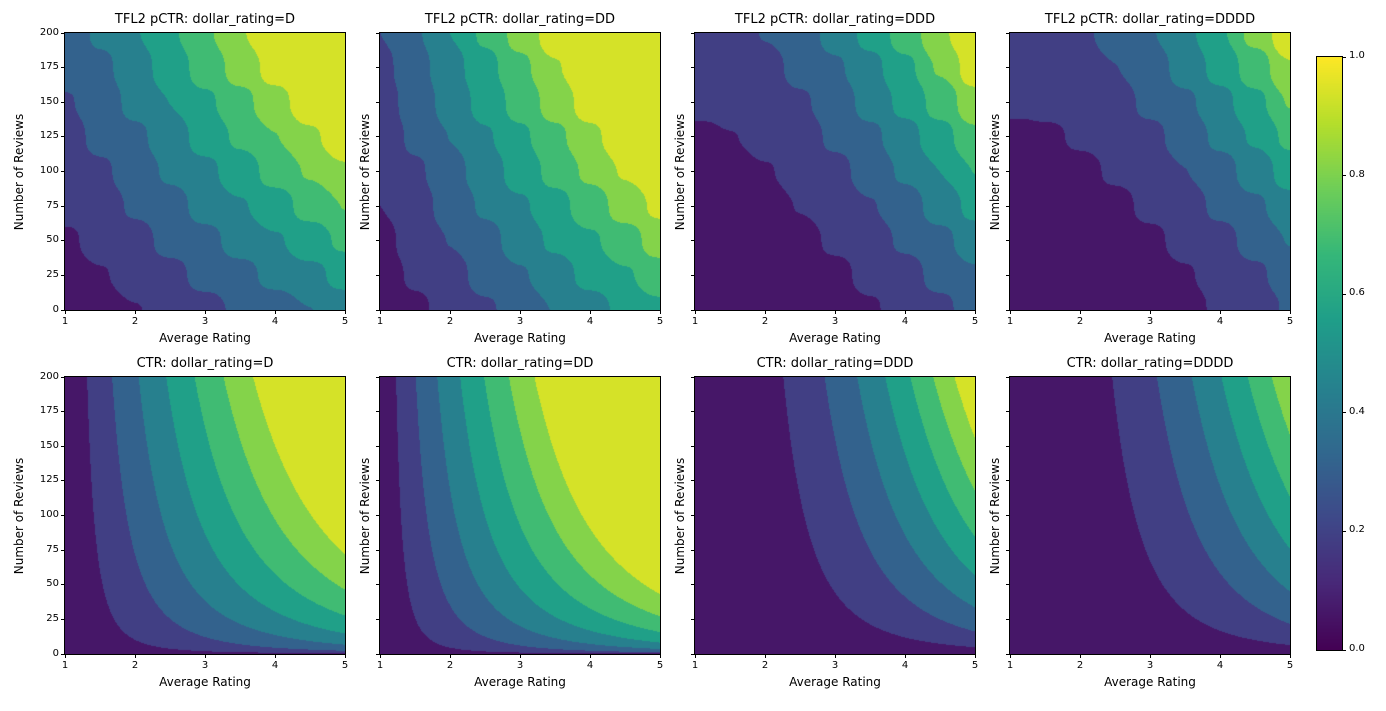  I want to click on colorbar-tick-label: 0.2, so click(1357, 530).